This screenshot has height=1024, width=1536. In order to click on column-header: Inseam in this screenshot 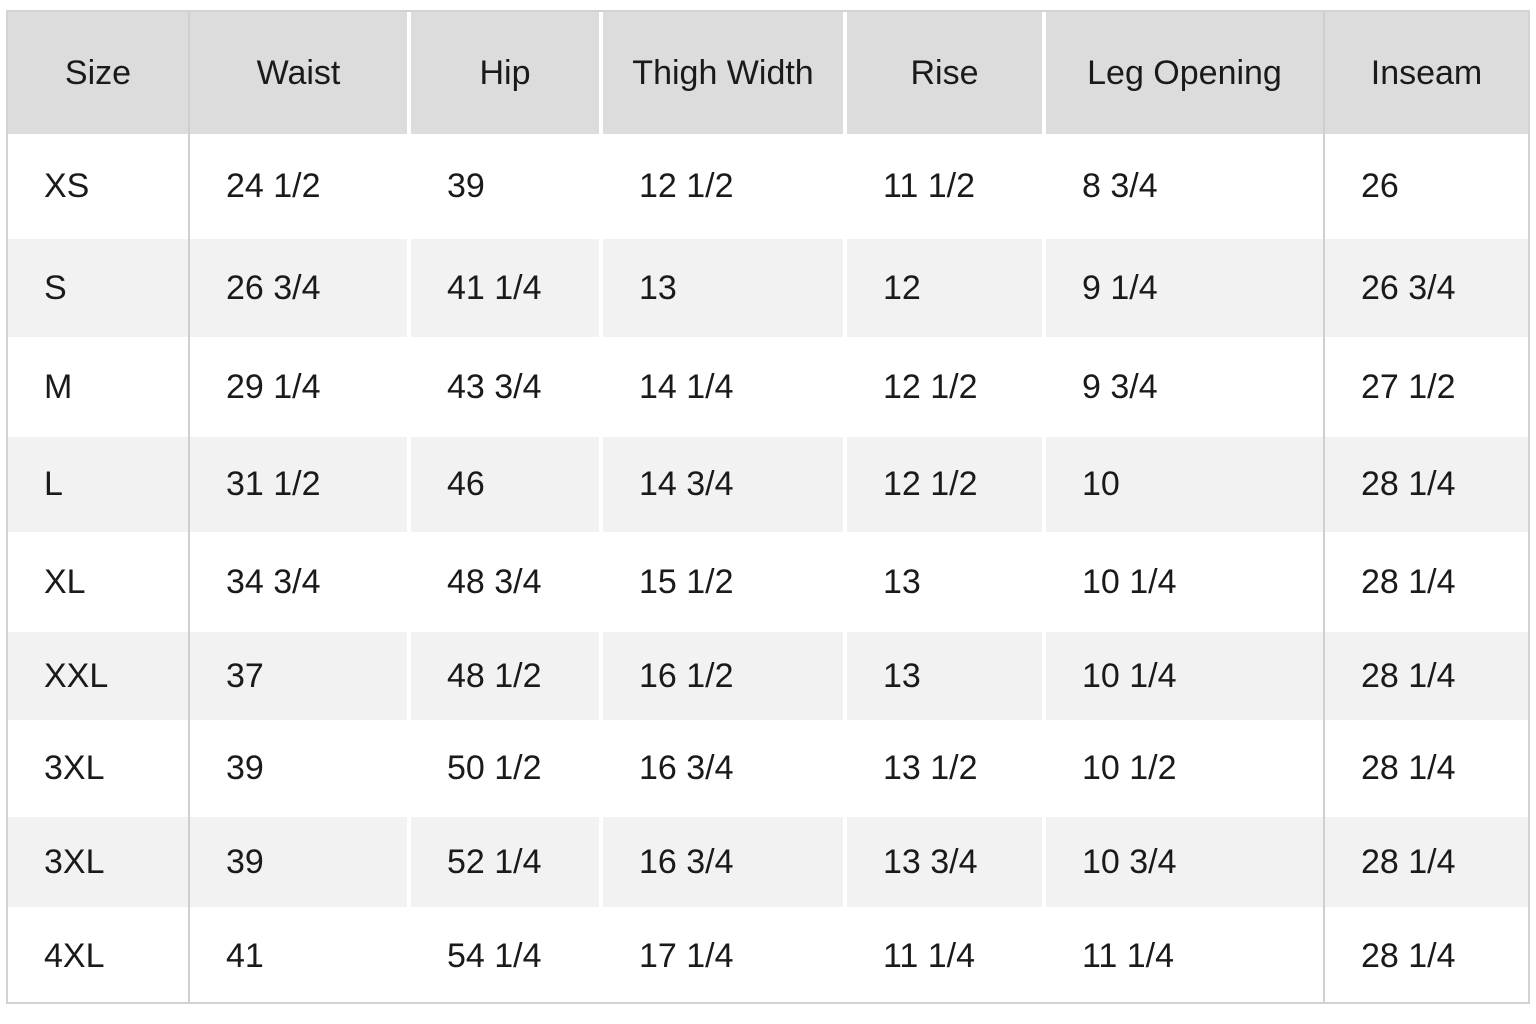, I will do `click(1426, 73)`.